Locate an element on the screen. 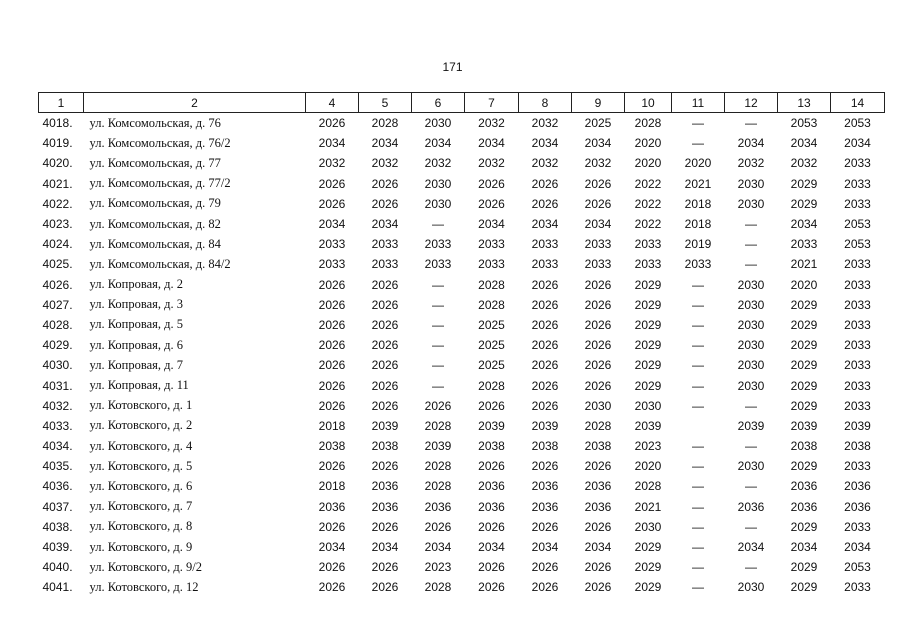 This screenshot has height=640, width=905. year-cell: 2039 is located at coordinates (751, 425).